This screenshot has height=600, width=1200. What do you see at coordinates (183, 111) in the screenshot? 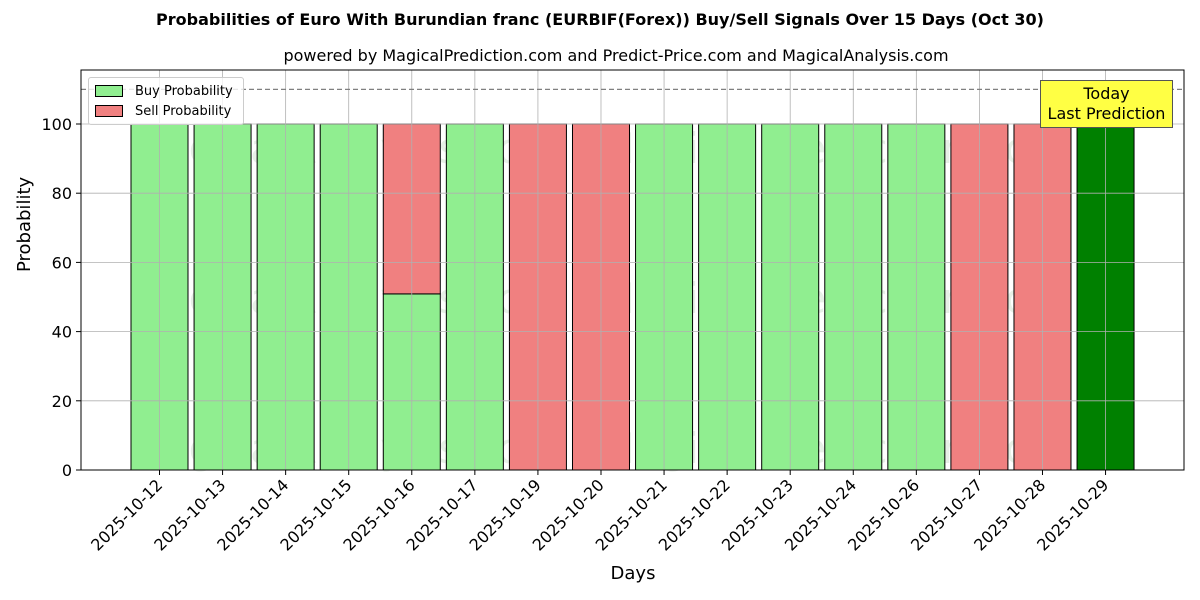
I see `legend-sell-label: Sell Probability` at bounding box center [183, 111].